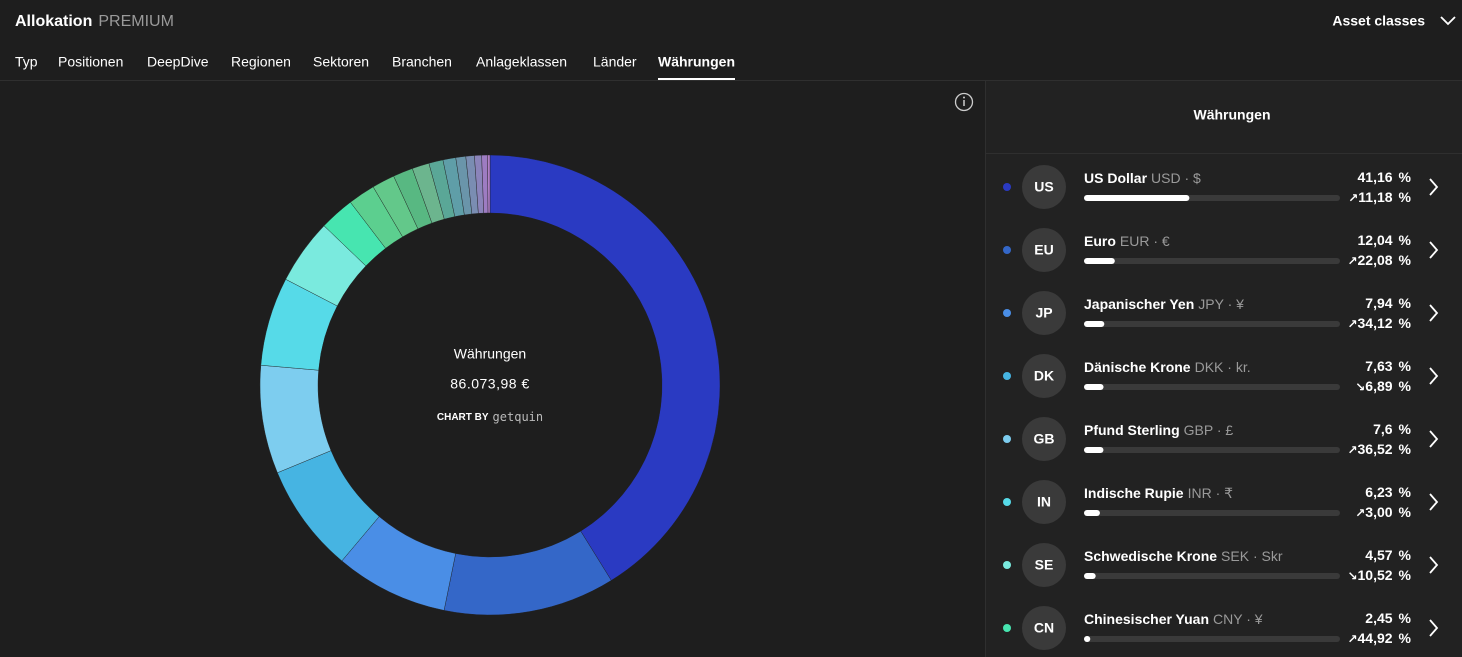 Image resolution: width=1462 pixels, height=657 pixels. Describe the element at coordinates (341, 62) in the screenshot. I see `tab: Sektoren` at that location.